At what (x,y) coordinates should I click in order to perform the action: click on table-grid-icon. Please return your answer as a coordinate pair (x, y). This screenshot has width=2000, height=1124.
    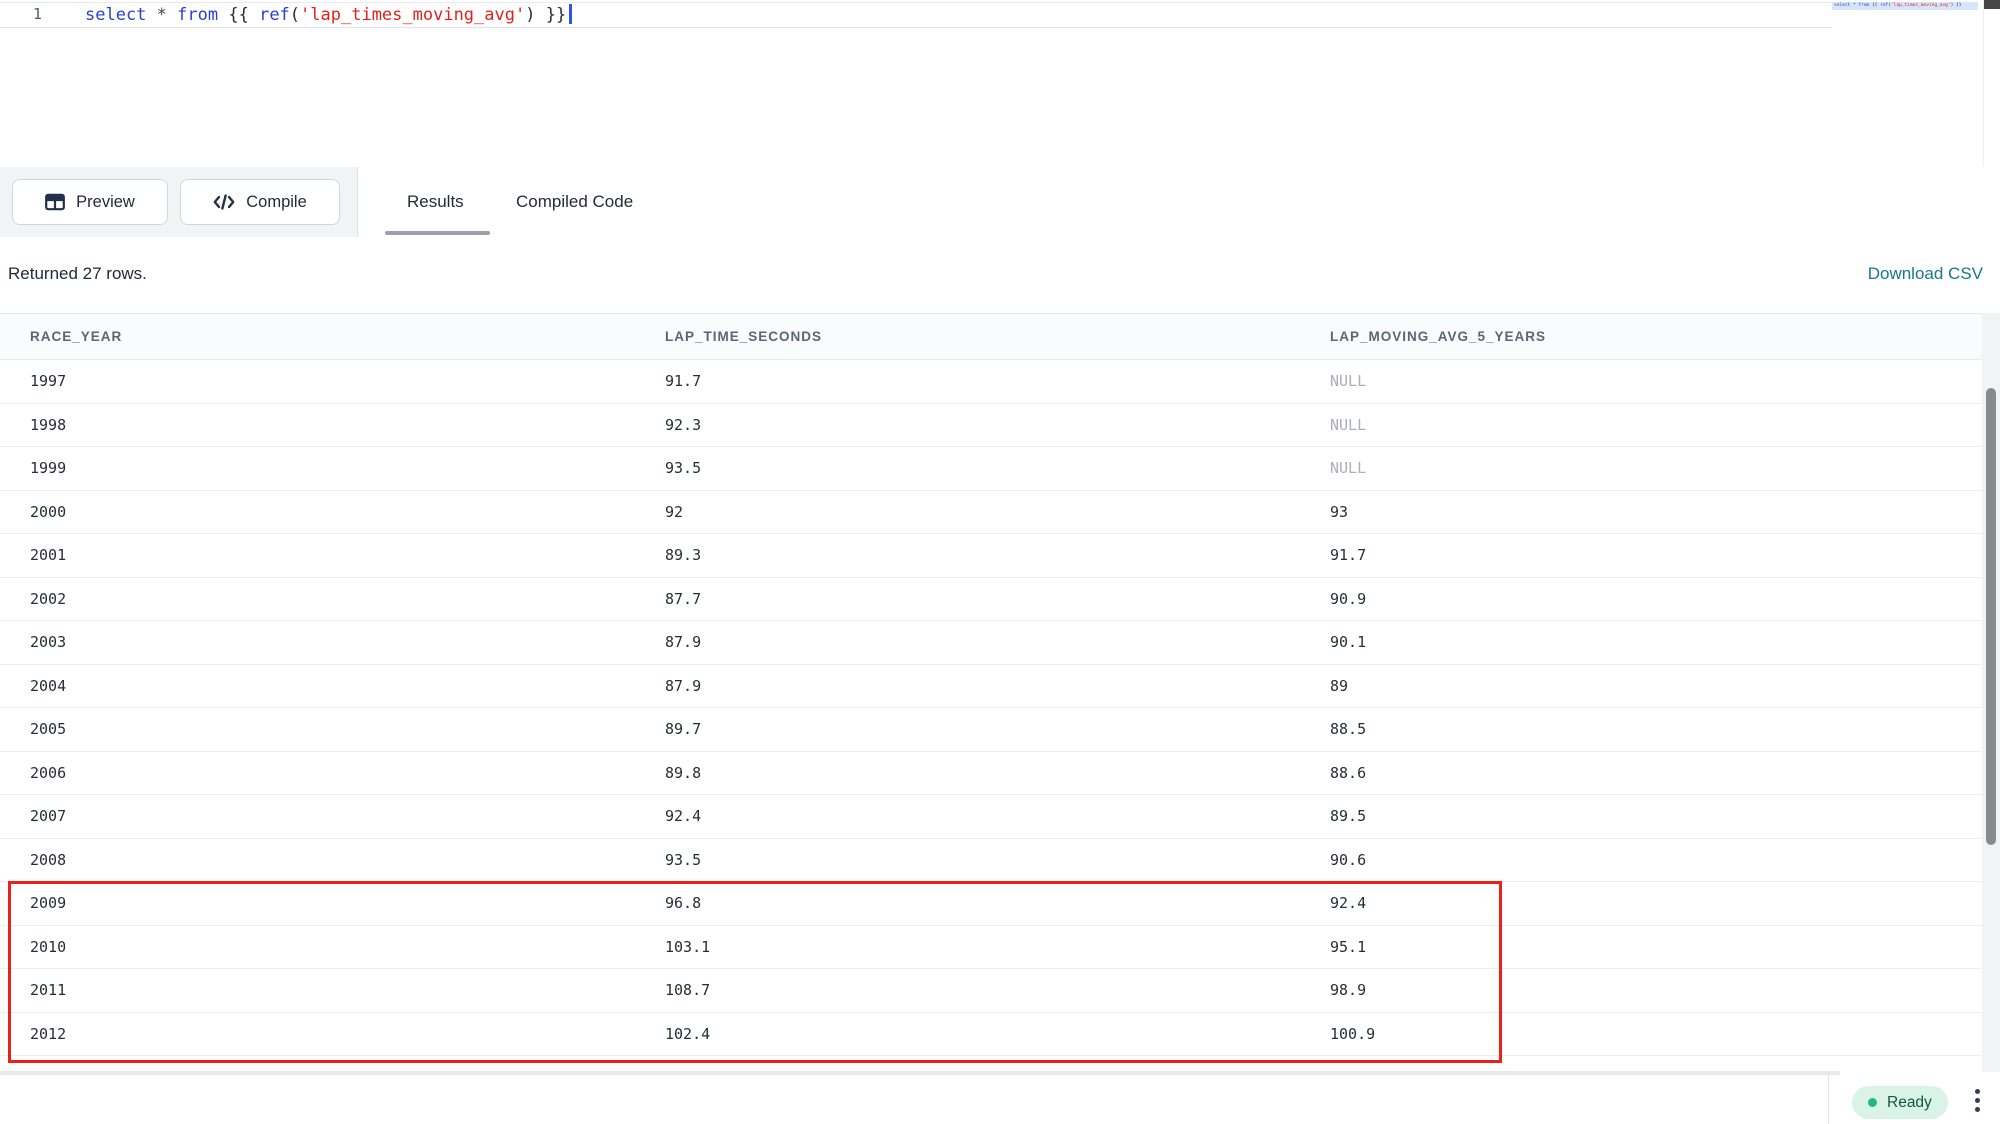
    Looking at the image, I should click on (55, 202).